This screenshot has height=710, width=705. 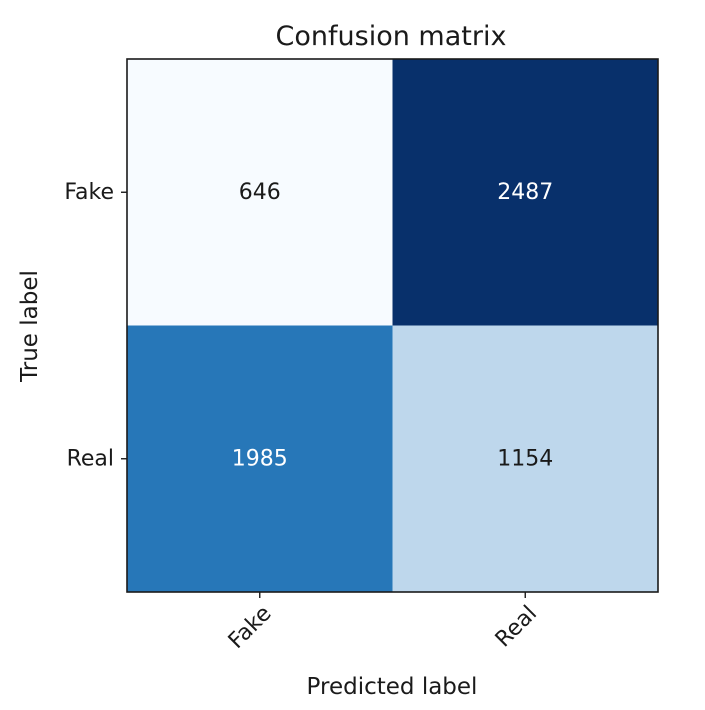 What do you see at coordinates (30, 326) in the screenshot?
I see `y-axis-label: True label` at bounding box center [30, 326].